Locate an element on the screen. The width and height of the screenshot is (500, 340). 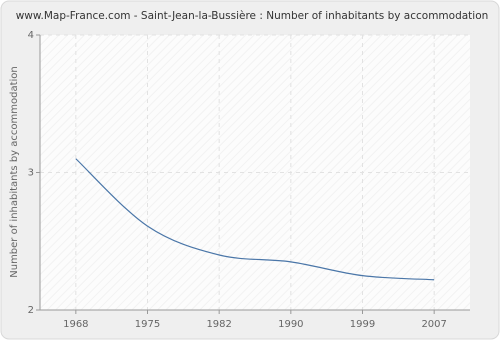
y-tick-label: 2 is located at coordinates (31, 310).